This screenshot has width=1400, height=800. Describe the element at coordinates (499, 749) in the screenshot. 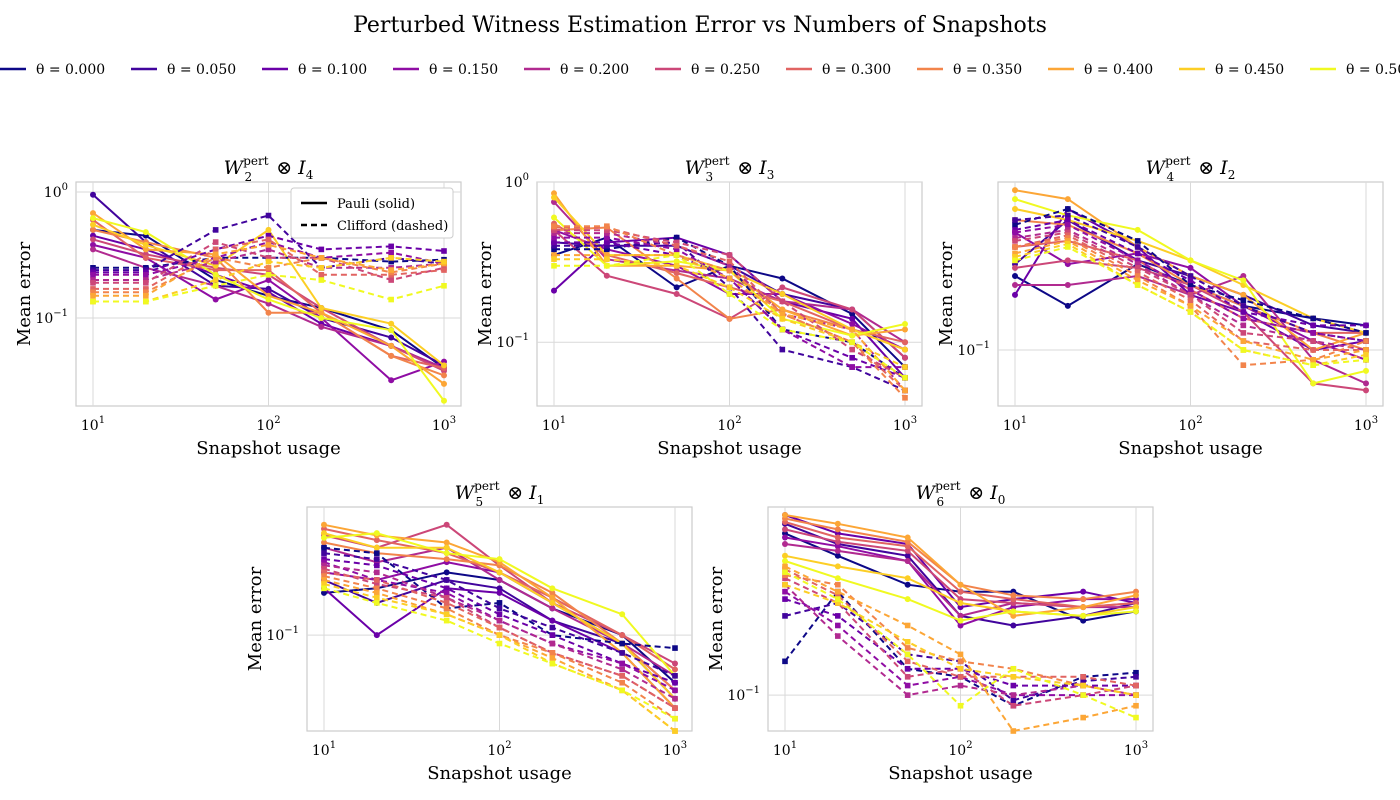

I see `x-tick-label: 10²` at that location.